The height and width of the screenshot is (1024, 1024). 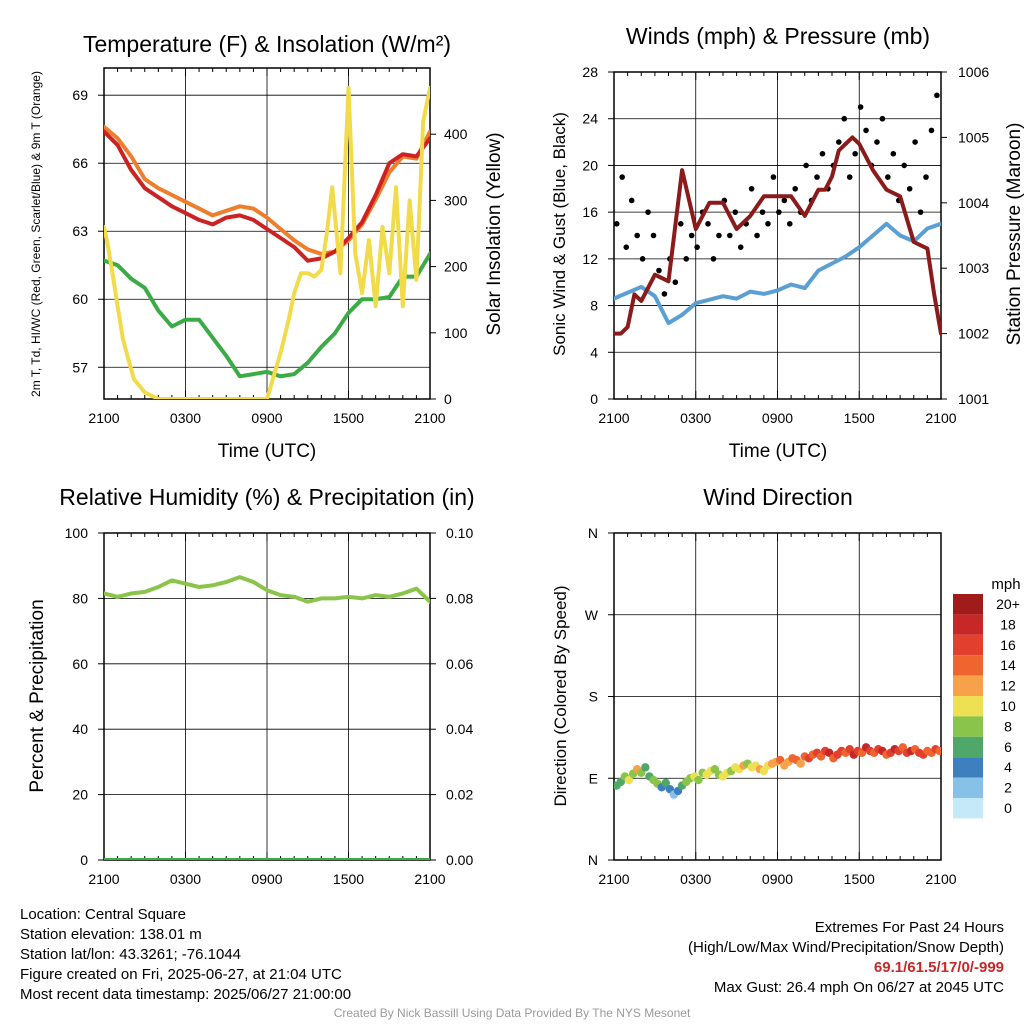 What do you see at coordinates (973, 203) in the screenshot?
I see `y-tick-label-right: 1004` at bounding box center [973, 203].